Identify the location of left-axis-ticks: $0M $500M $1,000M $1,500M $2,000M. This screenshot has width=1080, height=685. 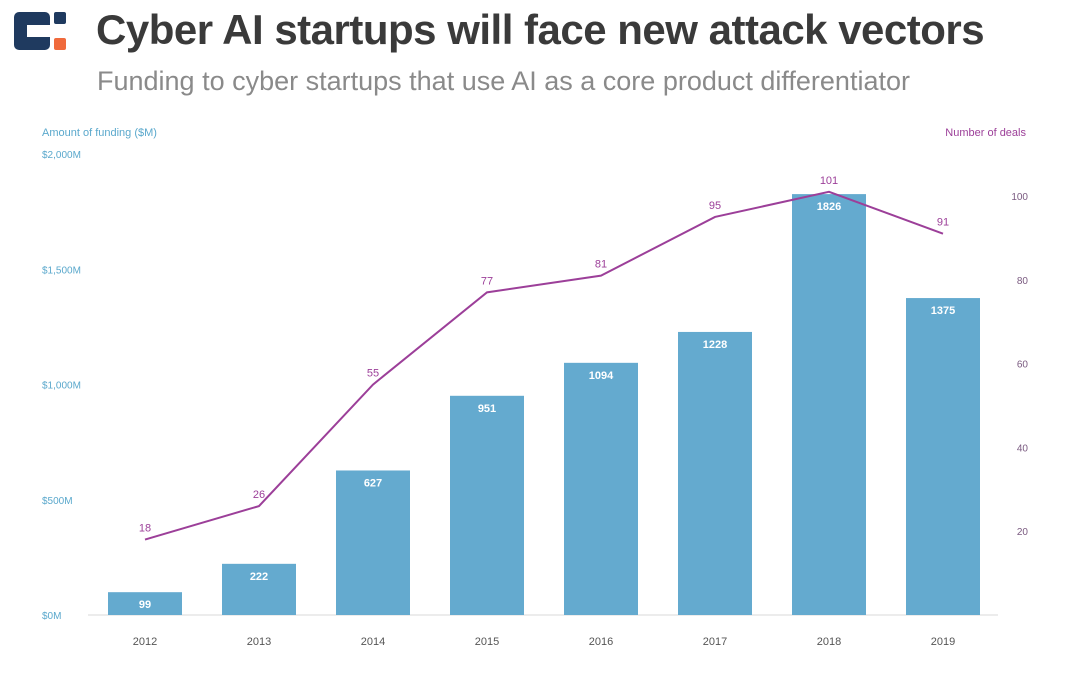
(61, 386).